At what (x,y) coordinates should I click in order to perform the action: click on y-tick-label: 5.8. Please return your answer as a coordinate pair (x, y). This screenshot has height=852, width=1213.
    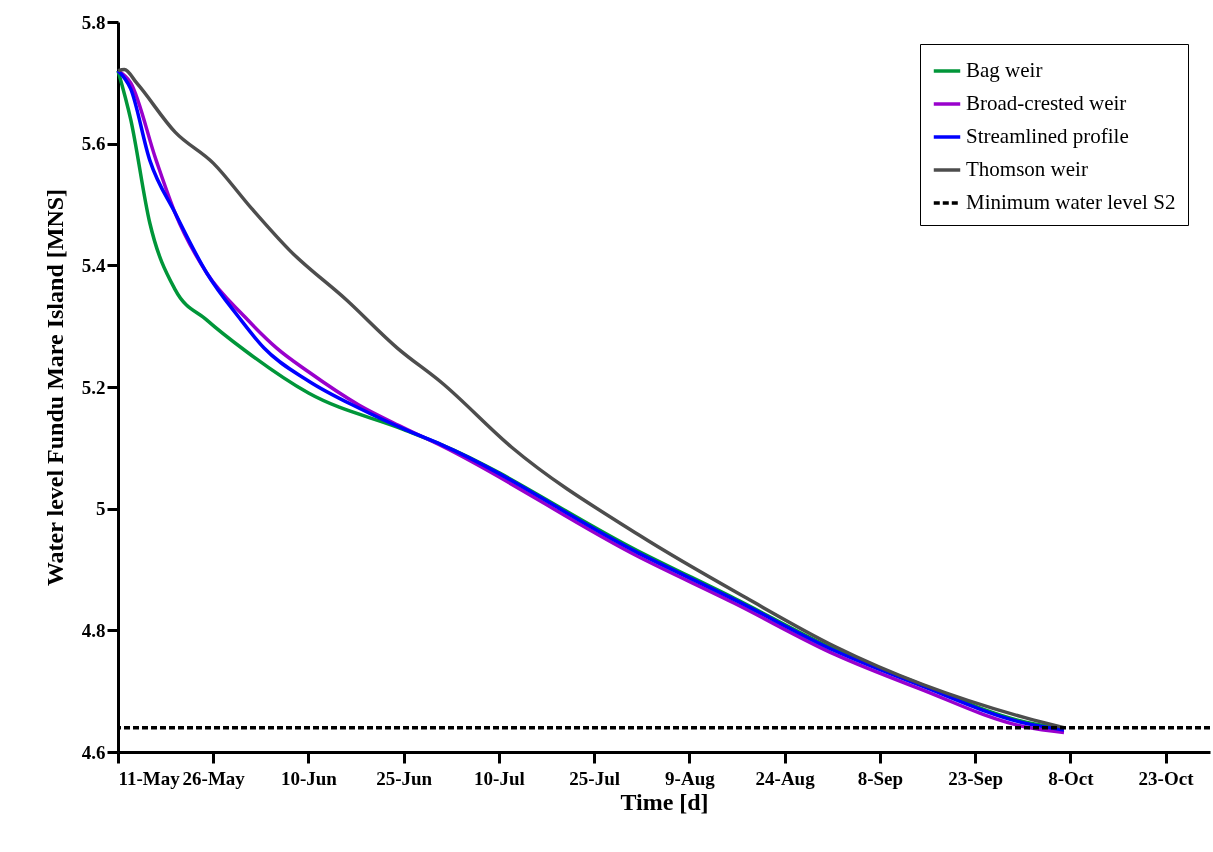
    Looking at the image, I should click on (93, 22).